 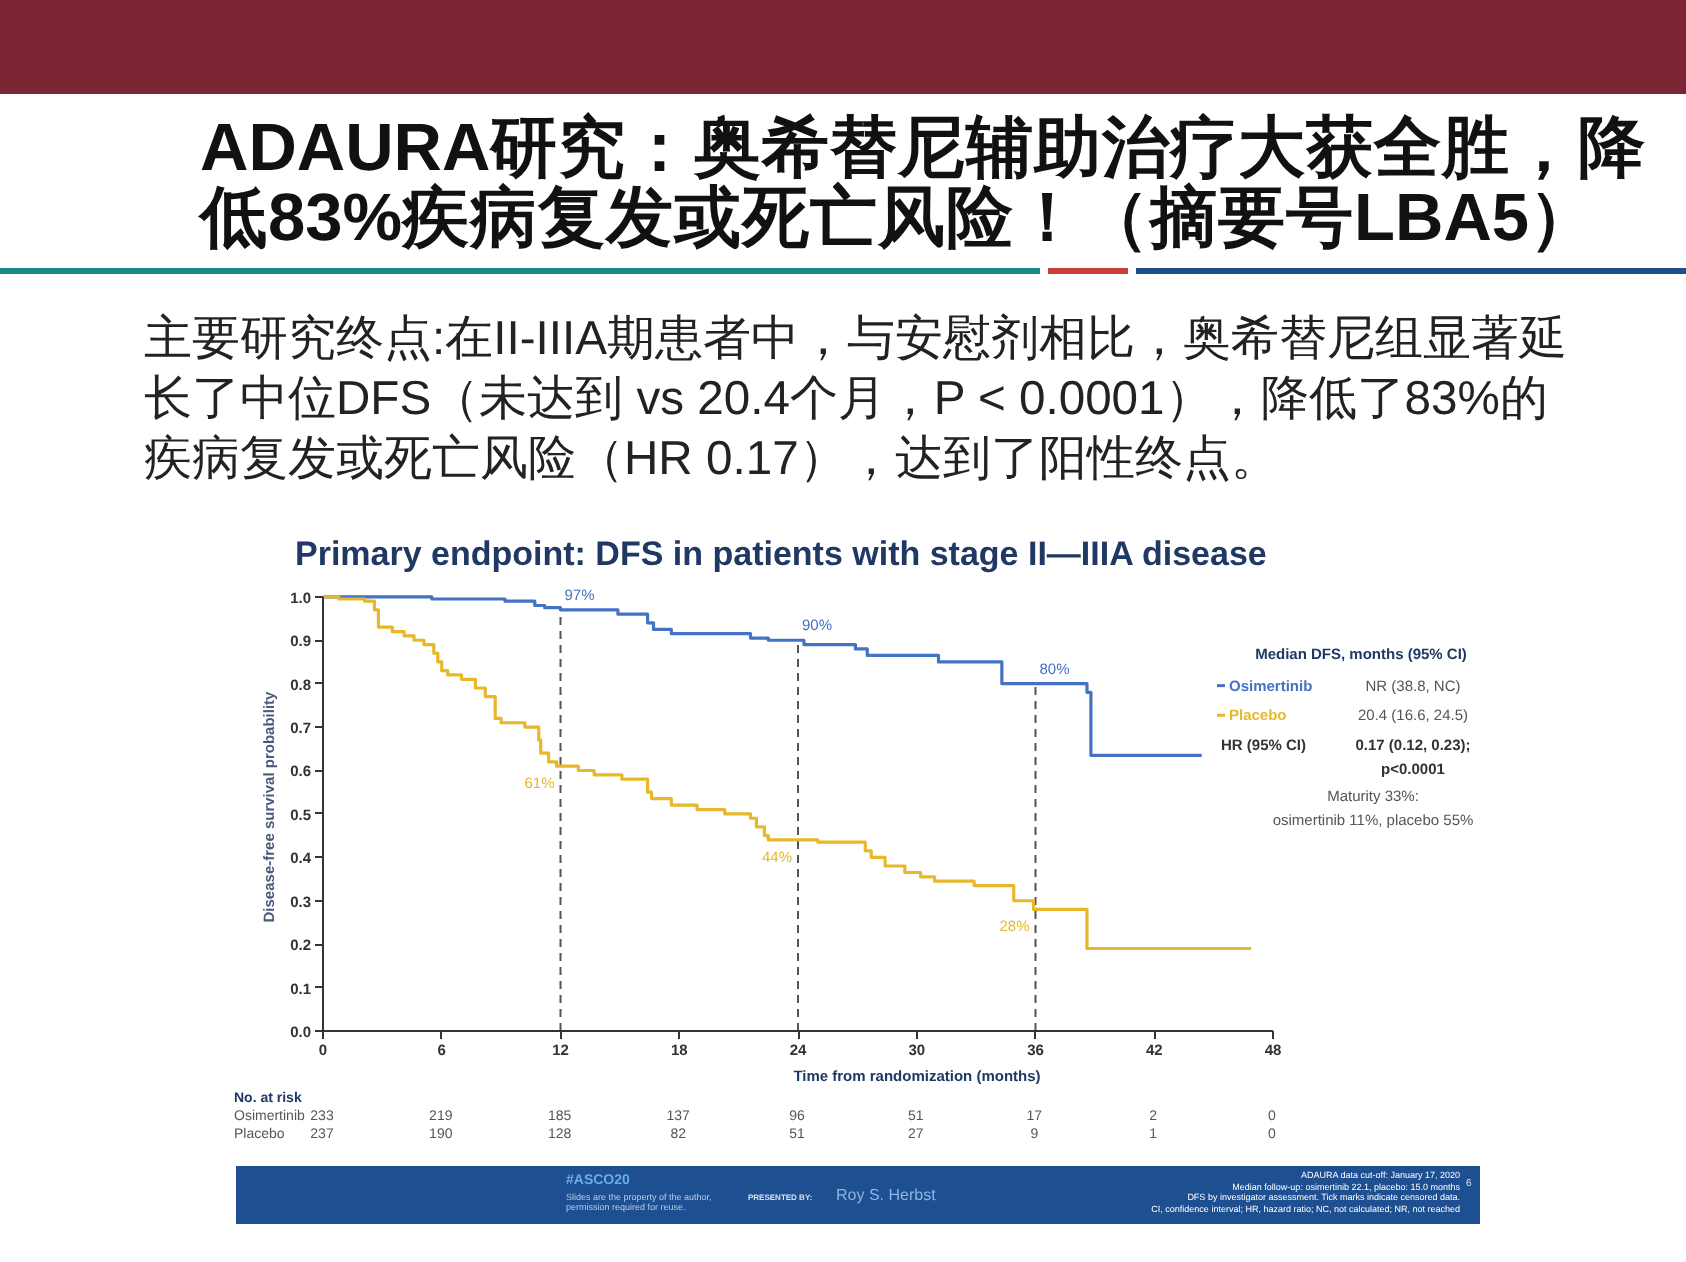 I want to click on chart-subtitle: 主要研究终点:在II-IIIA期患者中，与安慰剂相比，奥希替尼组显著延长了中位DFS（未达到 vs 20.4个月，P < 0.0001），降低了83%的疾病复发或死亡风险（HR 0.17），达到了阳性终点。, so click(x=855, y=400).